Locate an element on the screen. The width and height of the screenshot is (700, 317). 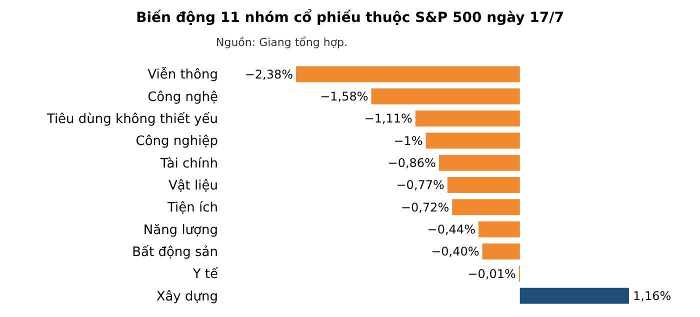
y-tick-label: Tài chính is located at coordinates (188, 164).